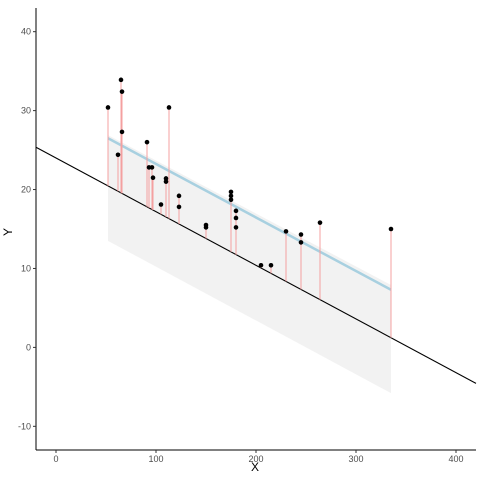  What do you see at coordinates (55, 459) in the screenshot?
I see `x-tick-label-0: 0` at bounding box center [55, 459].